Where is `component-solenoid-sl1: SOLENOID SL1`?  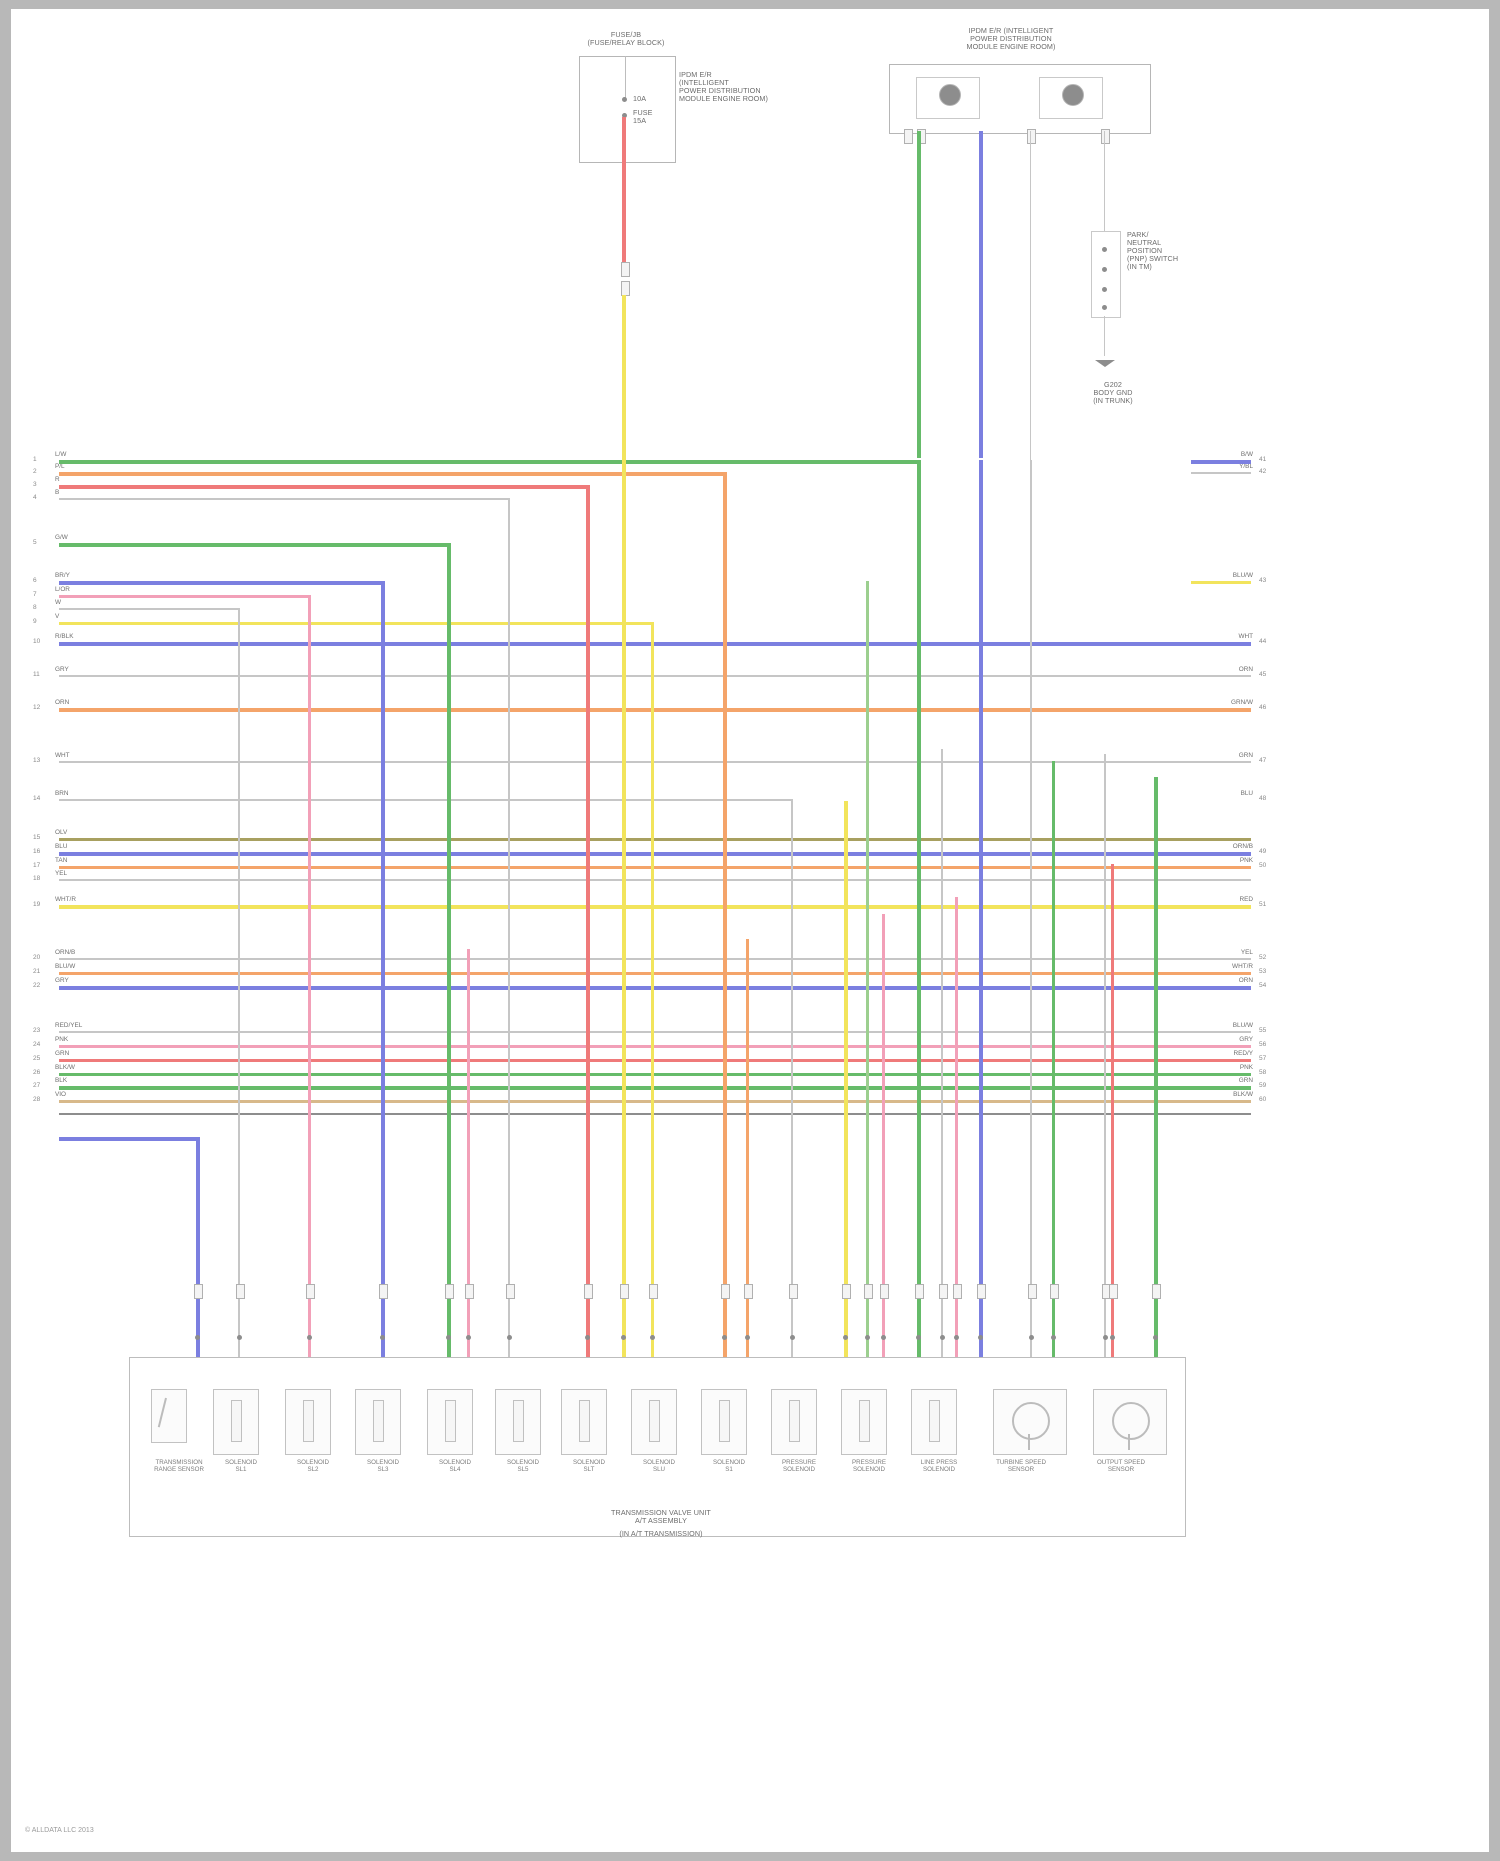
component-solenoid-sl1: SOLENOID SL1 is located at coordinates (241, 1431).